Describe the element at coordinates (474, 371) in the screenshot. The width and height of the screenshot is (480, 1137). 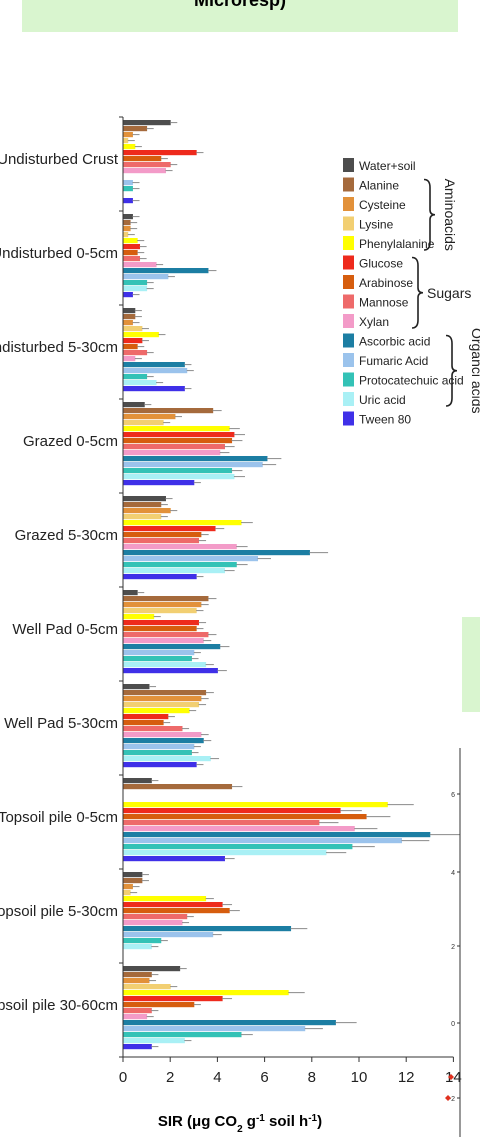
I see `legend-group-label: Organci acids` at that location.